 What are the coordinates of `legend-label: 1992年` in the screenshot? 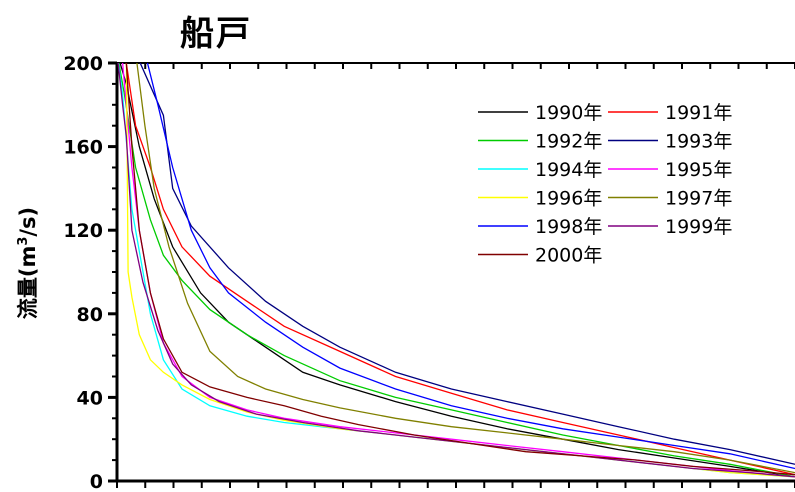 It's located at (568, 142).